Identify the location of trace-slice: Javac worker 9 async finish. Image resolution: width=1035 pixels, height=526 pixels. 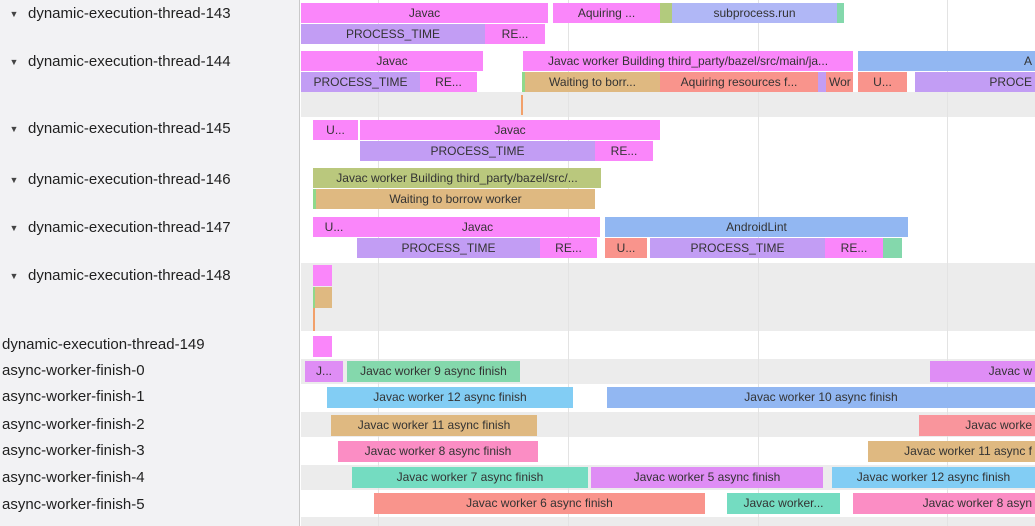
(433, 371).